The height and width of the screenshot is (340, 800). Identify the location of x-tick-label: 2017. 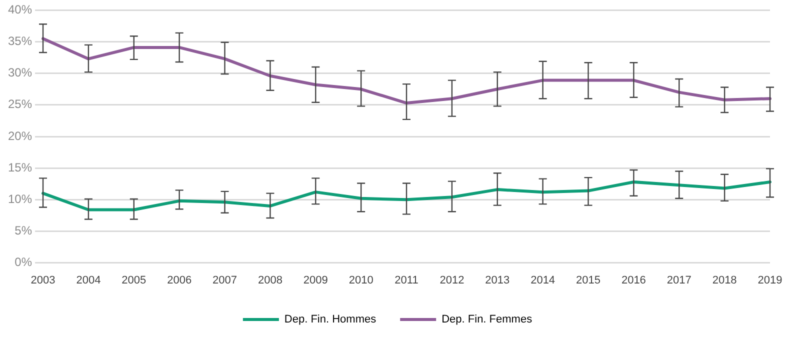
(679, 280).